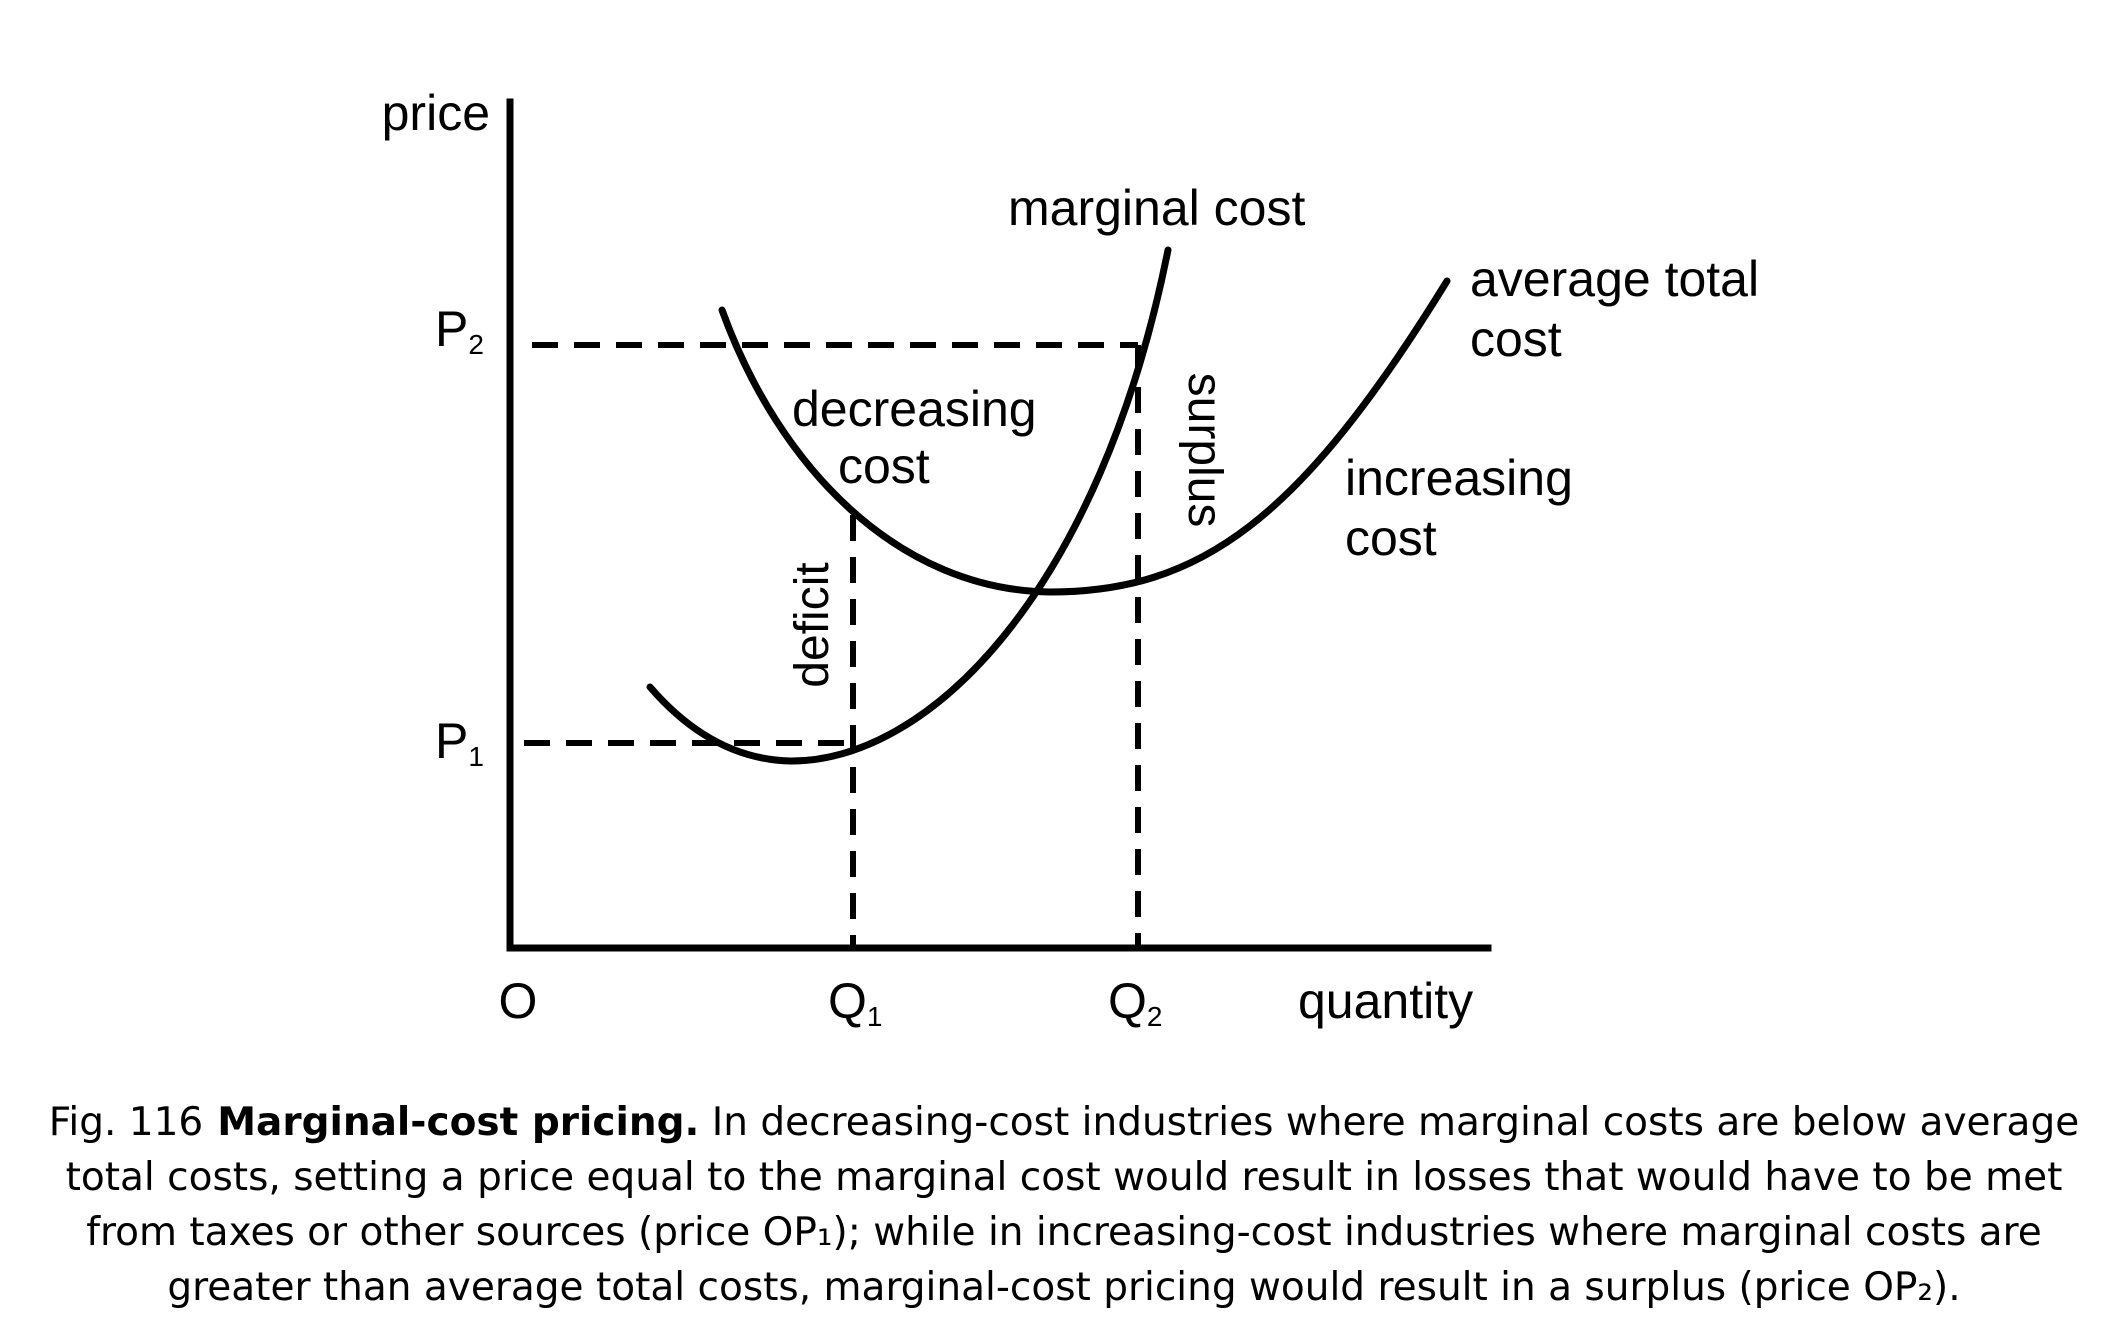 This screenshot has width=2128, height=1326. What do you see at coordinates (518, 1001) in the screenshot?
I see `origin-label: O` at bounding box center [518, 1001].